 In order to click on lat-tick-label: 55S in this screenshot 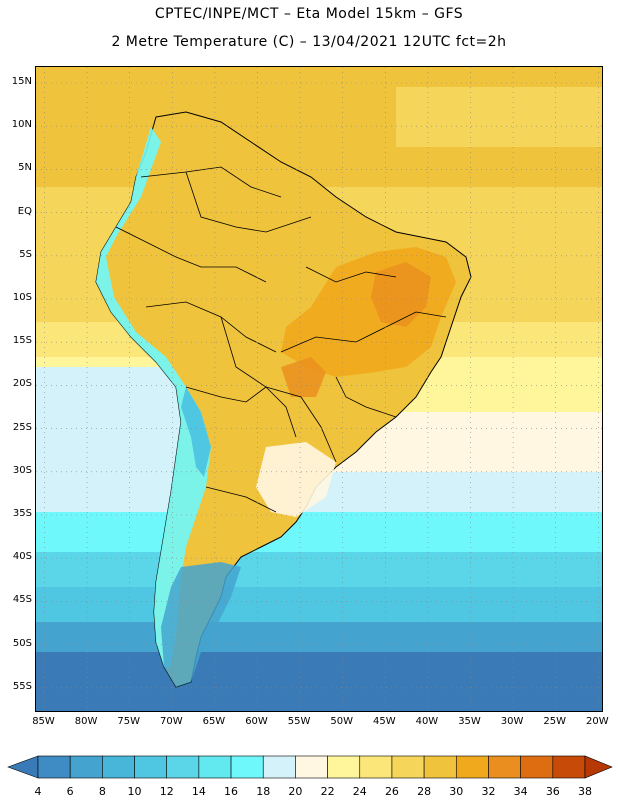, I will do `click(22, 686)`.